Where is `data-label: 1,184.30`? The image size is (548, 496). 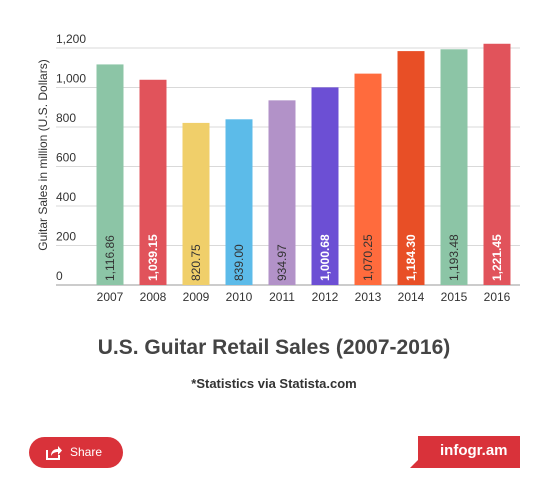 data-label: 1,184.30 is located at coordinates (411, 257).